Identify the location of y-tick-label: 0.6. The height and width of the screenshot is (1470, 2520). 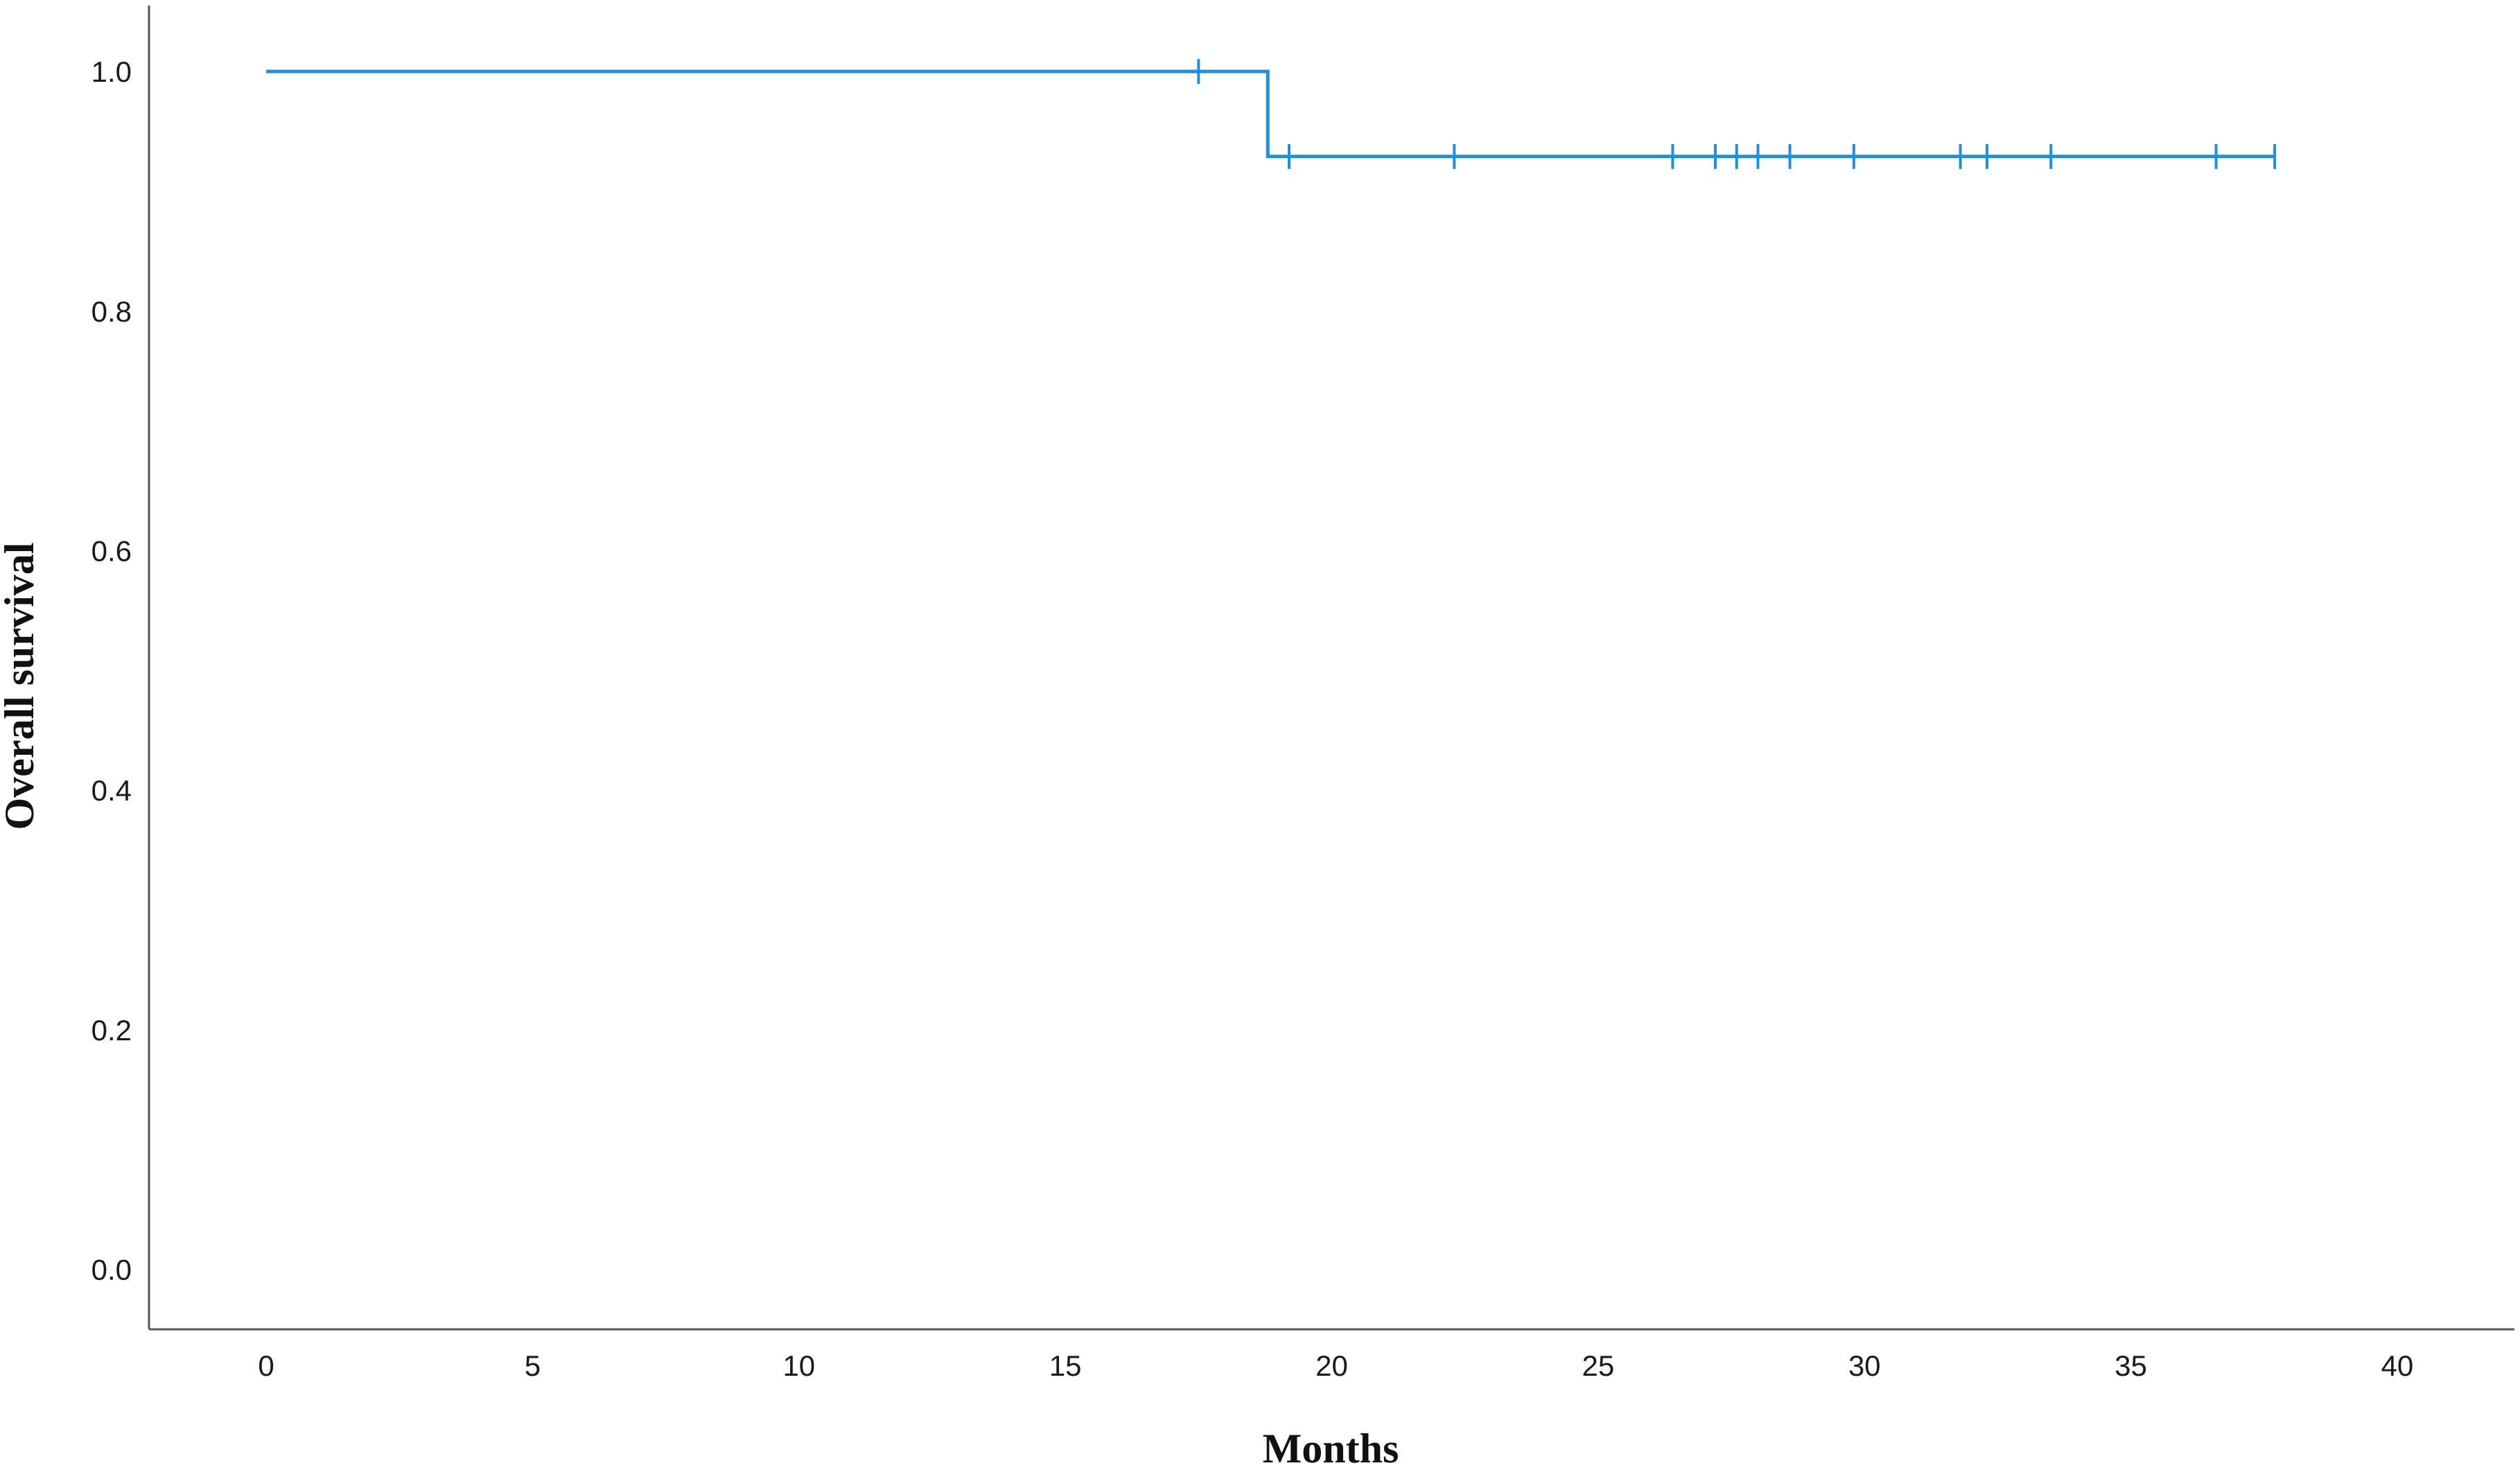
(111, 550).